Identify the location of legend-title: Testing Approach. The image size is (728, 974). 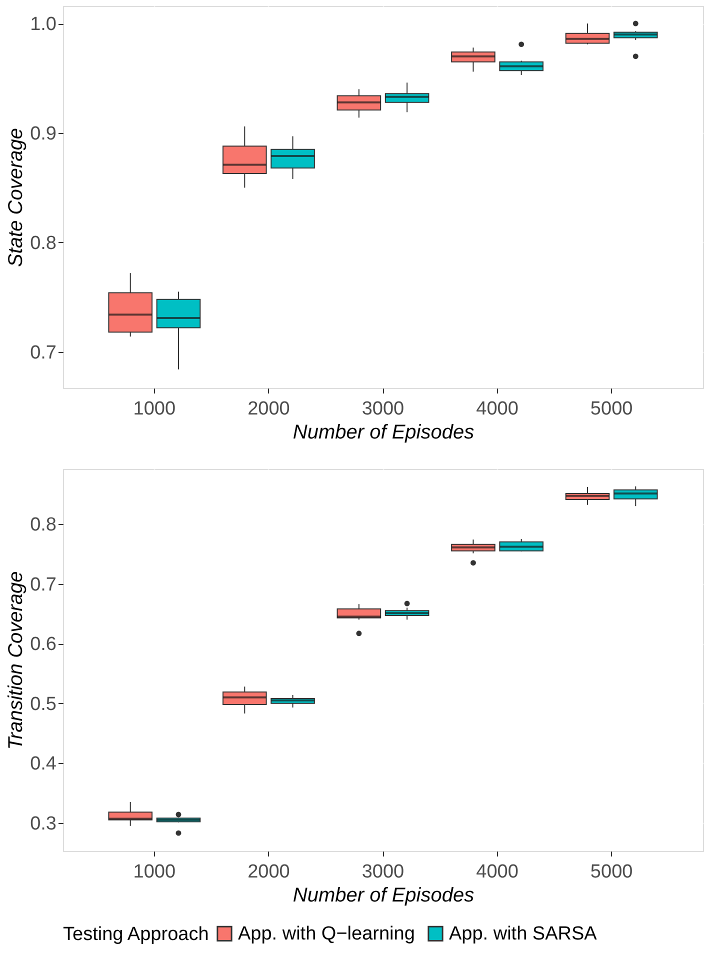
(136, 934).